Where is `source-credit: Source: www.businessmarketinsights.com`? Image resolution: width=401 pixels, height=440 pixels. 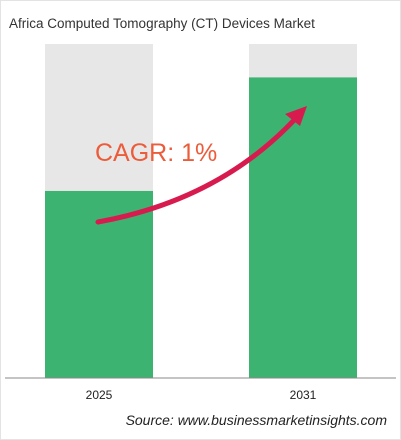
source-credit: Source: www.businessmarketinsights.com is located at coordinates (256, 420).